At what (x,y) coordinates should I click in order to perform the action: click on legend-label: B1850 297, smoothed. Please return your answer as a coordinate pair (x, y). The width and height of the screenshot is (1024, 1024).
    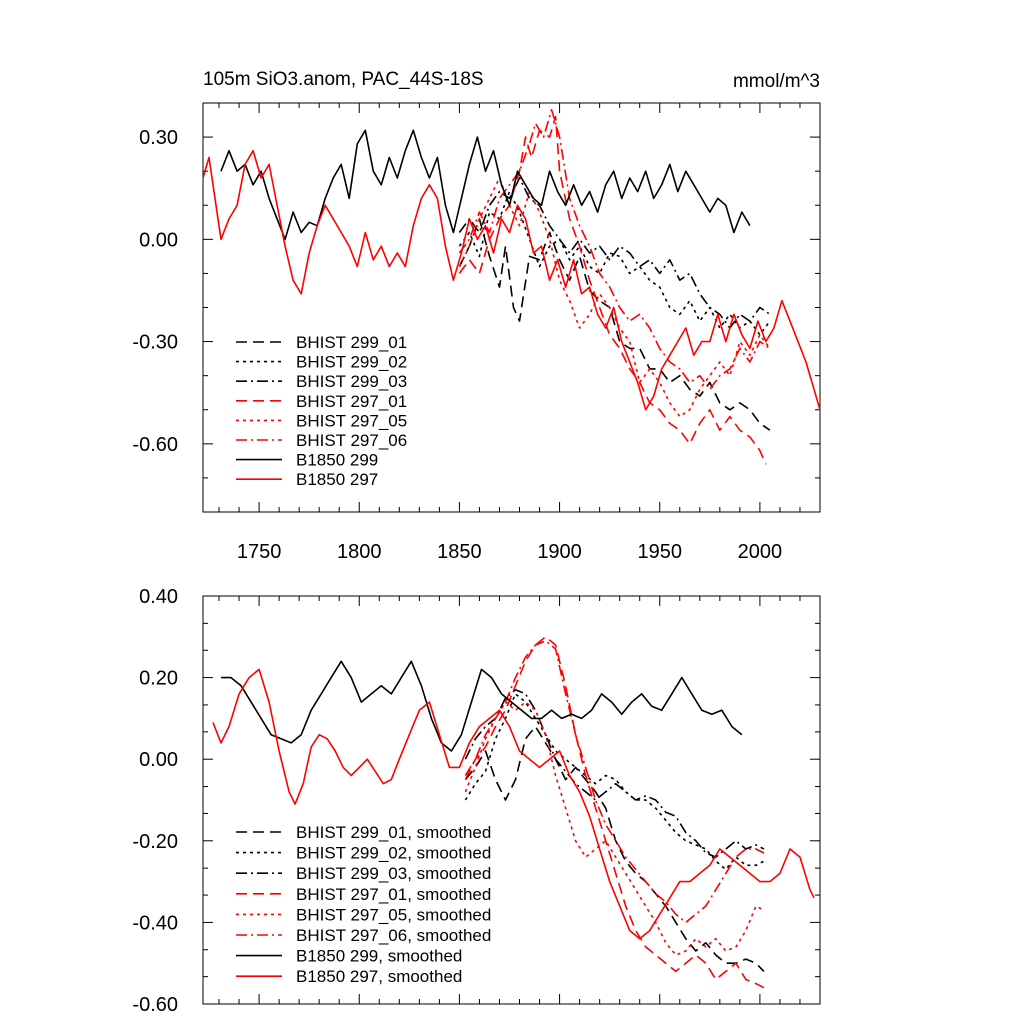
    Looking at the image, I should click on (379, 976).